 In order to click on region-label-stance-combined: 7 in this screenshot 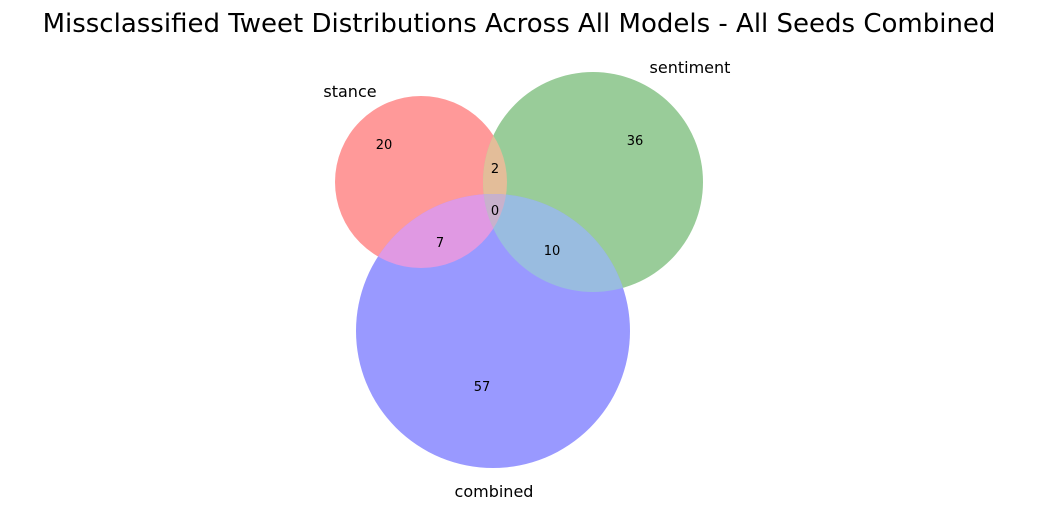, I will do `click(440, 243)`.